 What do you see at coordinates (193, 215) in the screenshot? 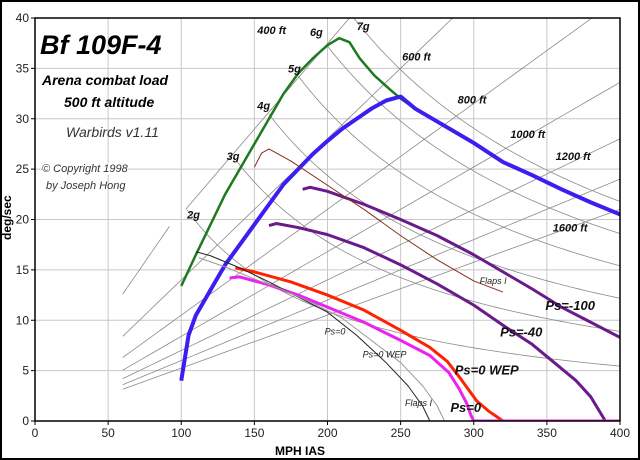
I see `annotation-label: 2g` at bounding box center [193, 215].